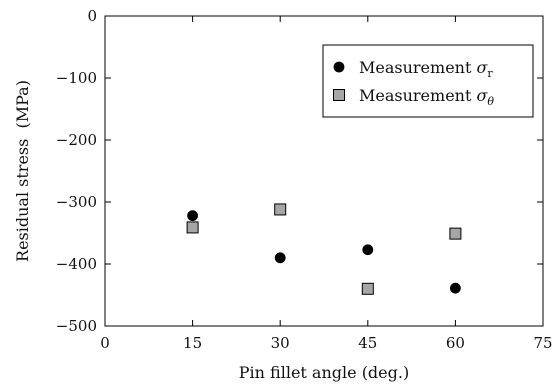  Describe the element at coordinates (92, 16) in the screenshot. I see `y-tick-label: 0` at that location.